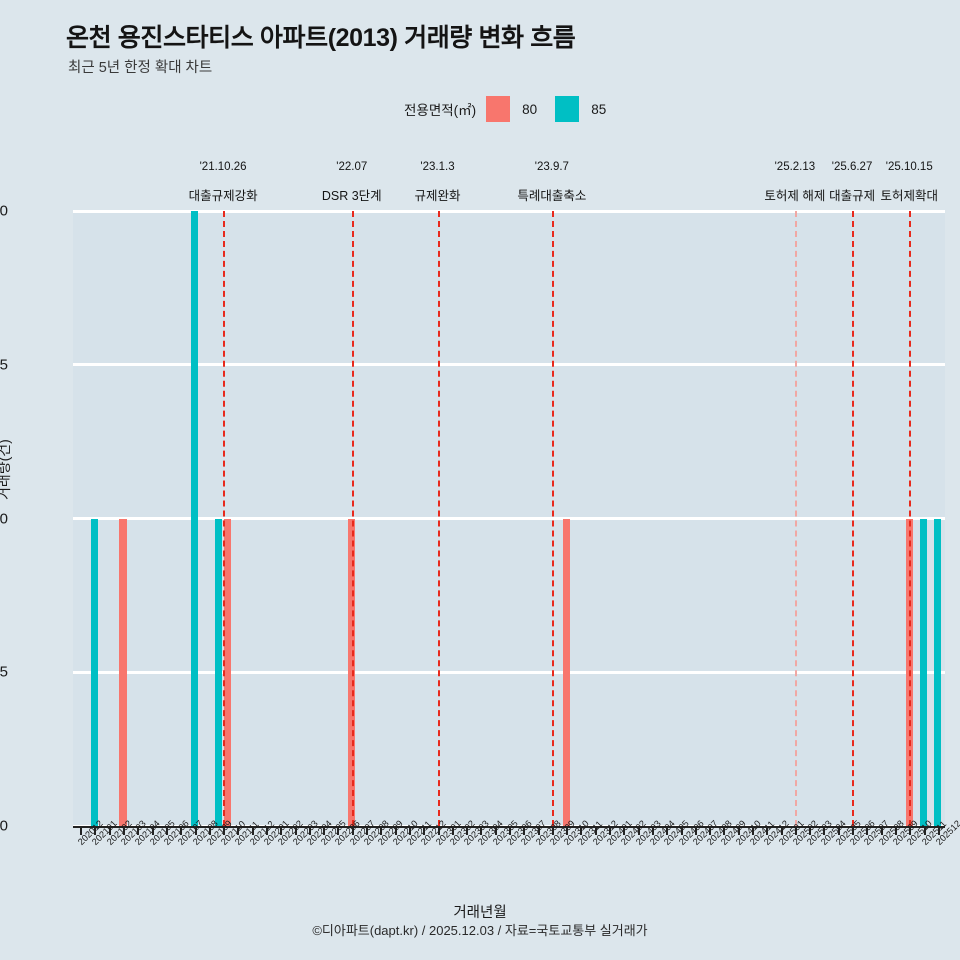 This screenshot has height=960, width=960. I want to click on event-date-label: '21.10.26, so click(223, 167).